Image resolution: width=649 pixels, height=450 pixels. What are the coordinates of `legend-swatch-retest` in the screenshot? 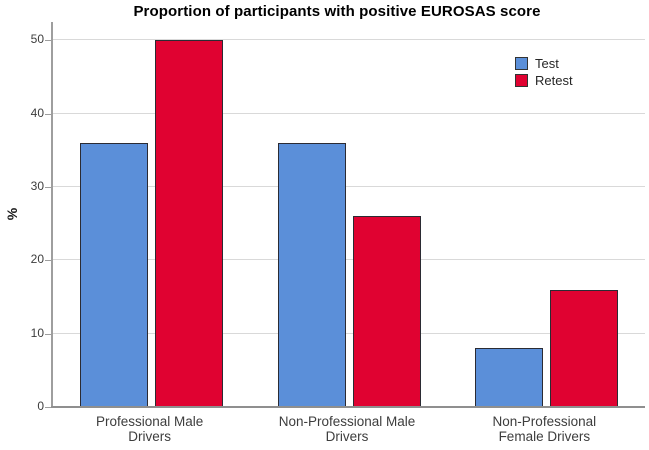 It's located at (521, 80).